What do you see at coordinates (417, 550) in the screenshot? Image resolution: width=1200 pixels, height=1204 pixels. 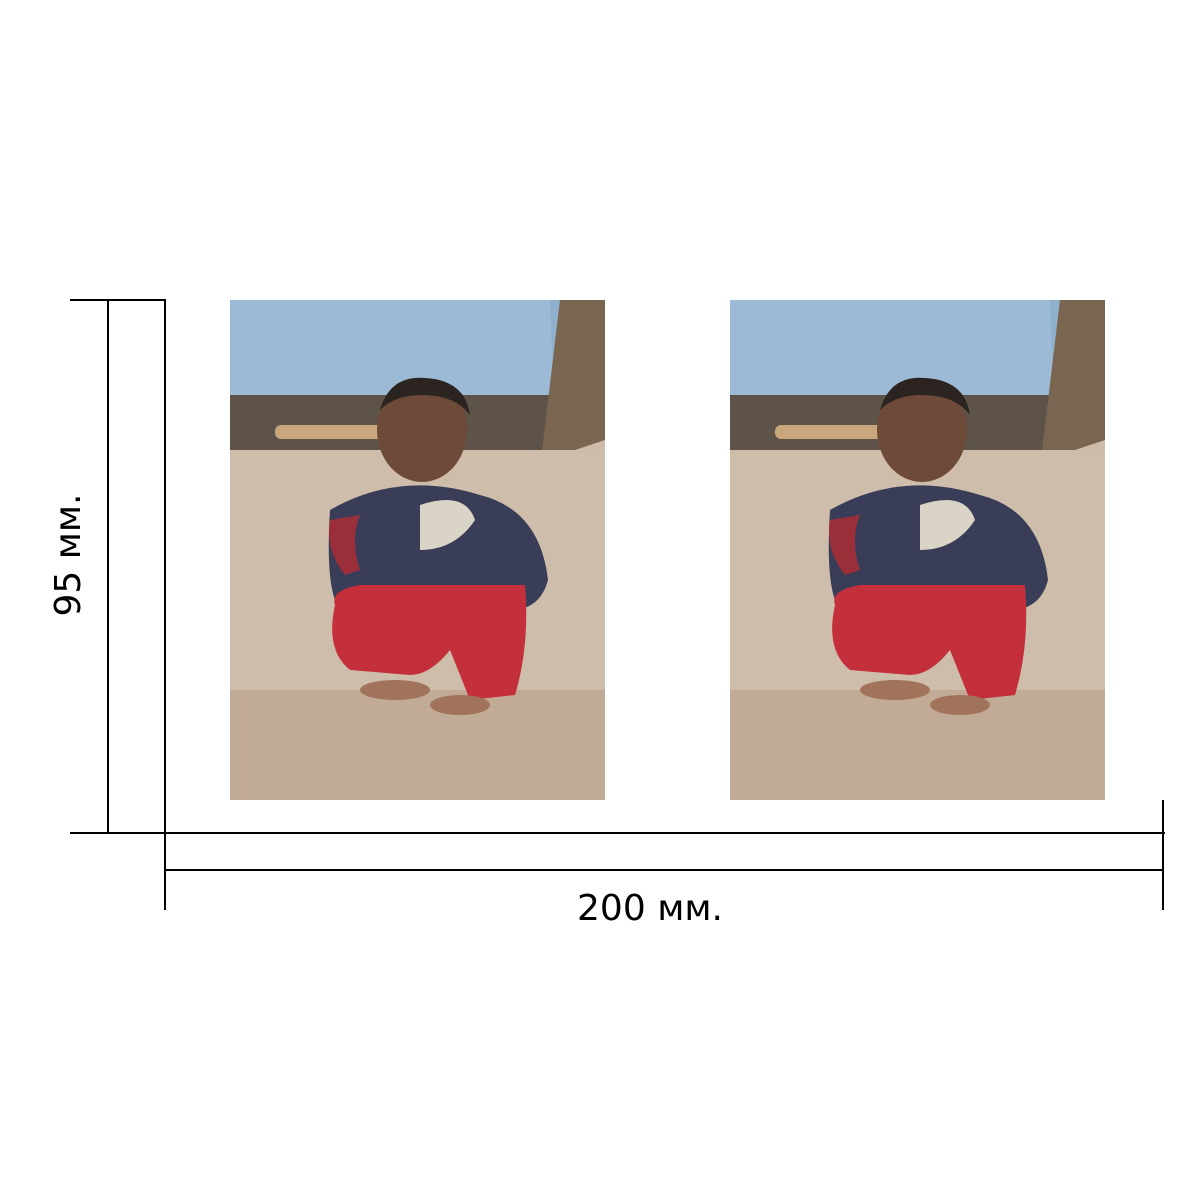 I see `photo-left` at bounding box center [417, 550].